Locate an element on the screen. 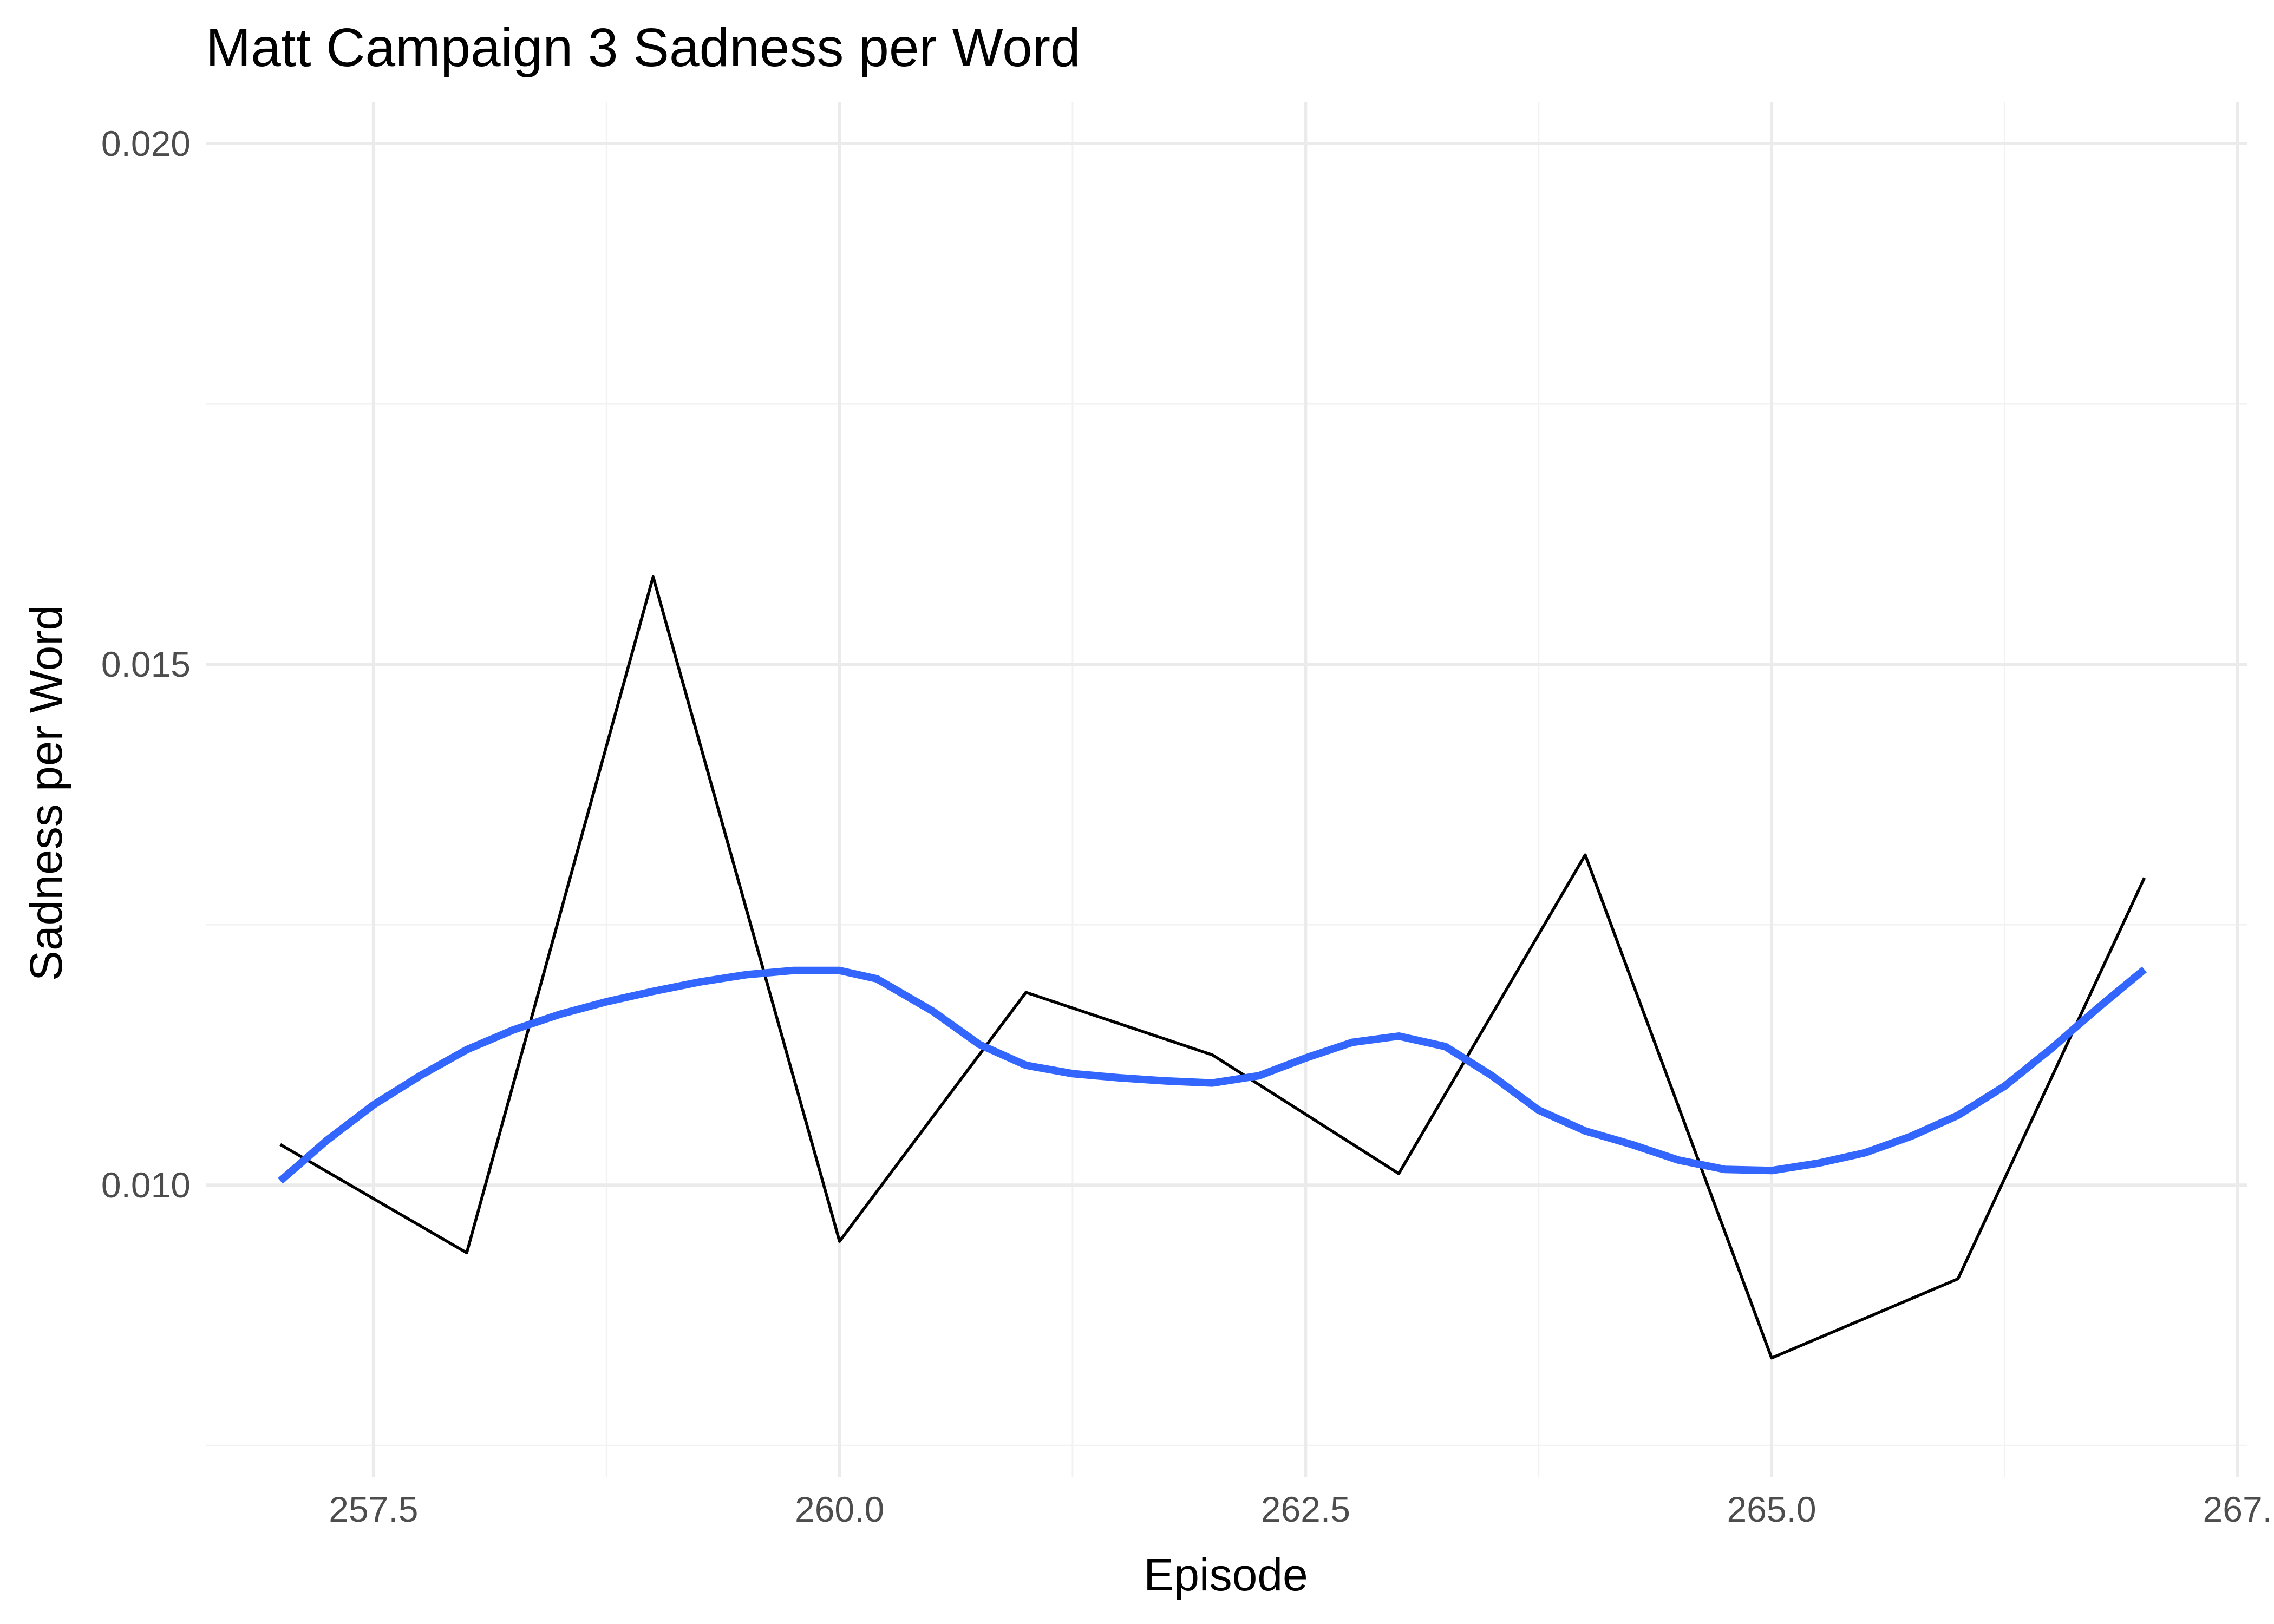  x-tick-label: 265.0 is located at coordinates (1772, 1509).